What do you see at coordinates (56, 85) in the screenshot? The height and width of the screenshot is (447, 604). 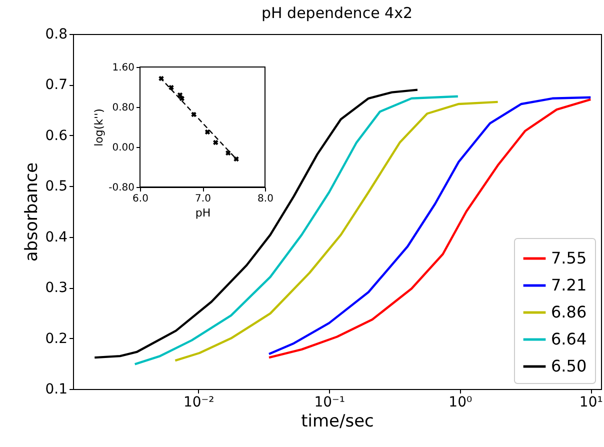 I see `y-tick-label: 0.7` at bounding box center [56, 85].